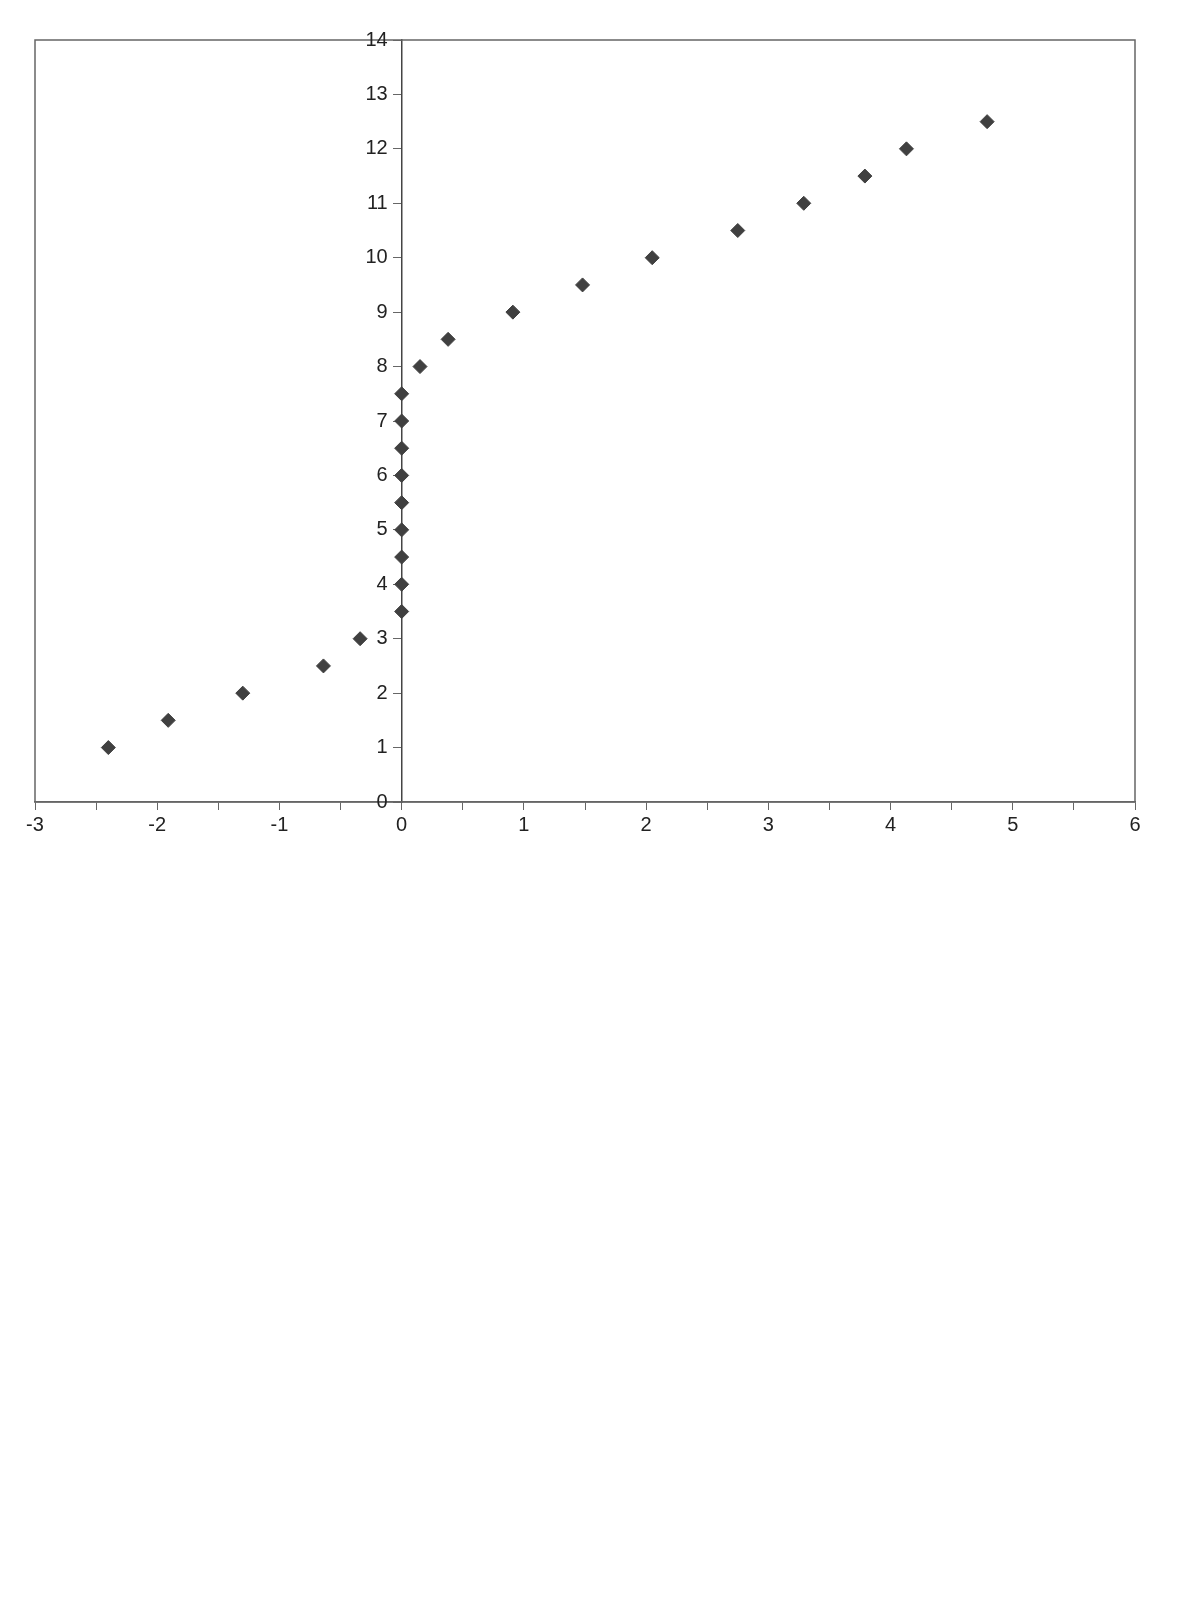 This screenshot has width=1181, height=1598. I want to click on y-tick-label: 2, so click(382, 691).